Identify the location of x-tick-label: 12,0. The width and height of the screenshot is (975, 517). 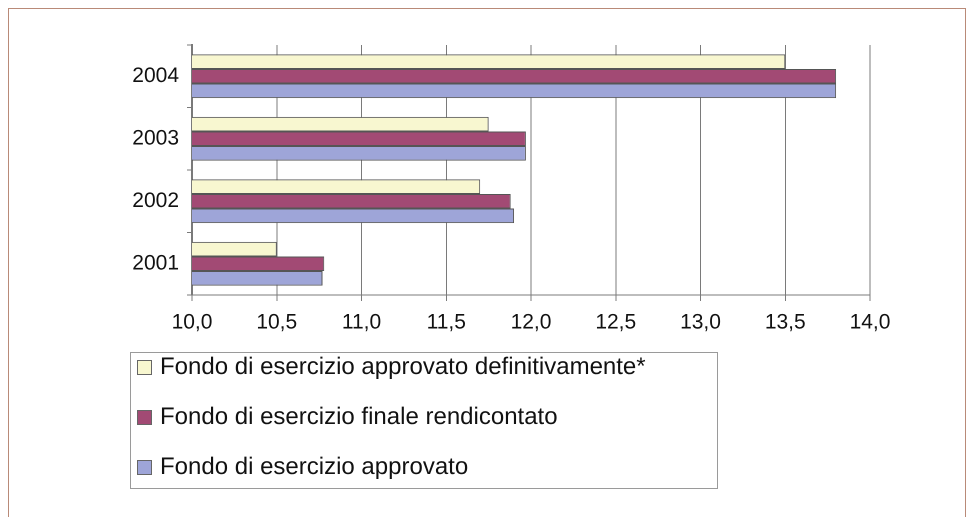
(531, 322).